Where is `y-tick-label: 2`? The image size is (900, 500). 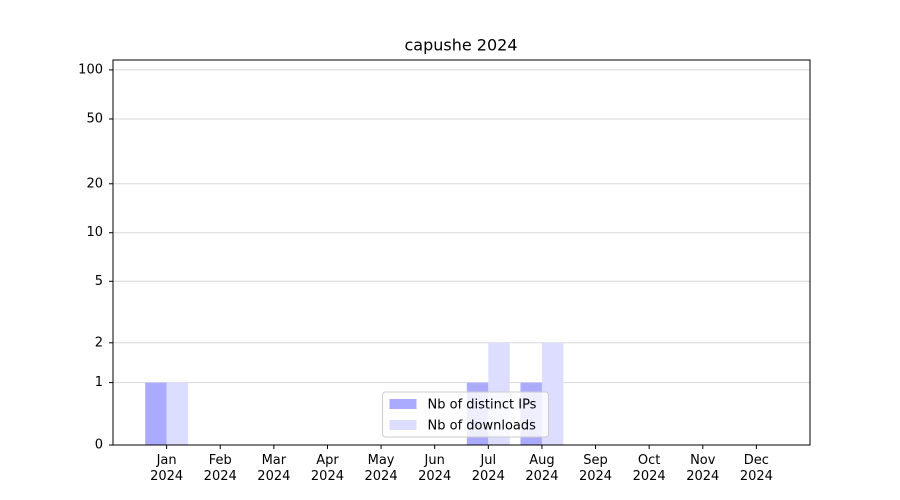 y-tick-label: 2 is located at coordinates (99, 342).